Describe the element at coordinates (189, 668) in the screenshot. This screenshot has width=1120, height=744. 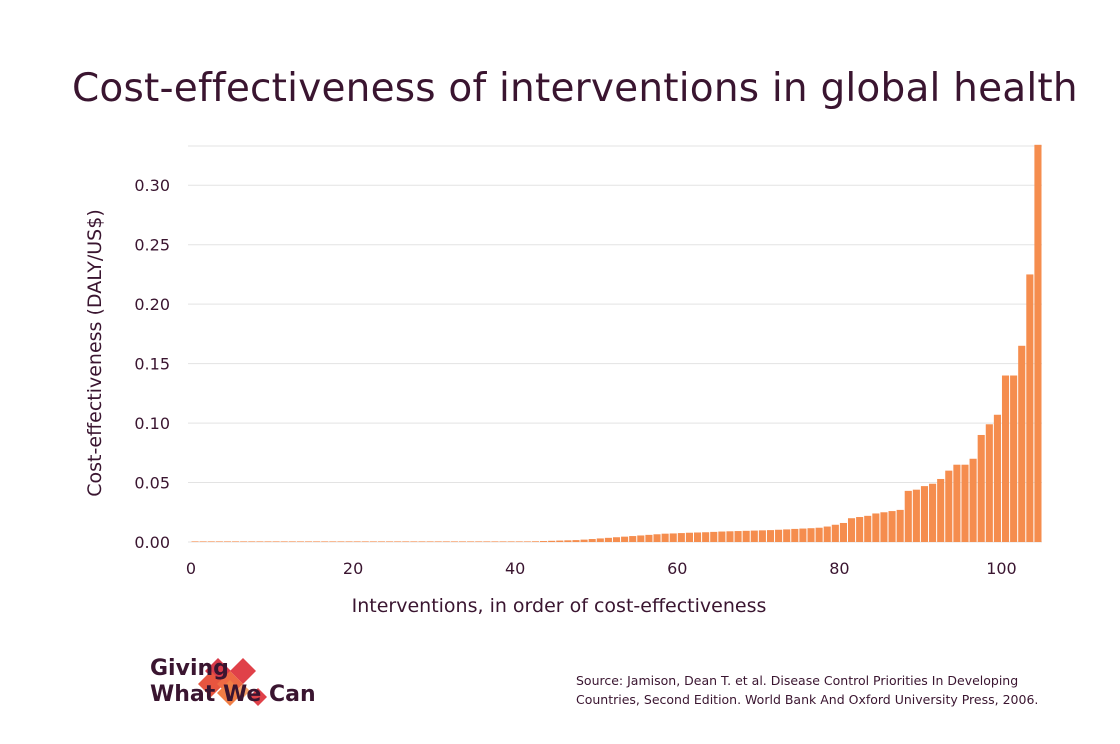
I see `brand-line-1: Giving` at that location.